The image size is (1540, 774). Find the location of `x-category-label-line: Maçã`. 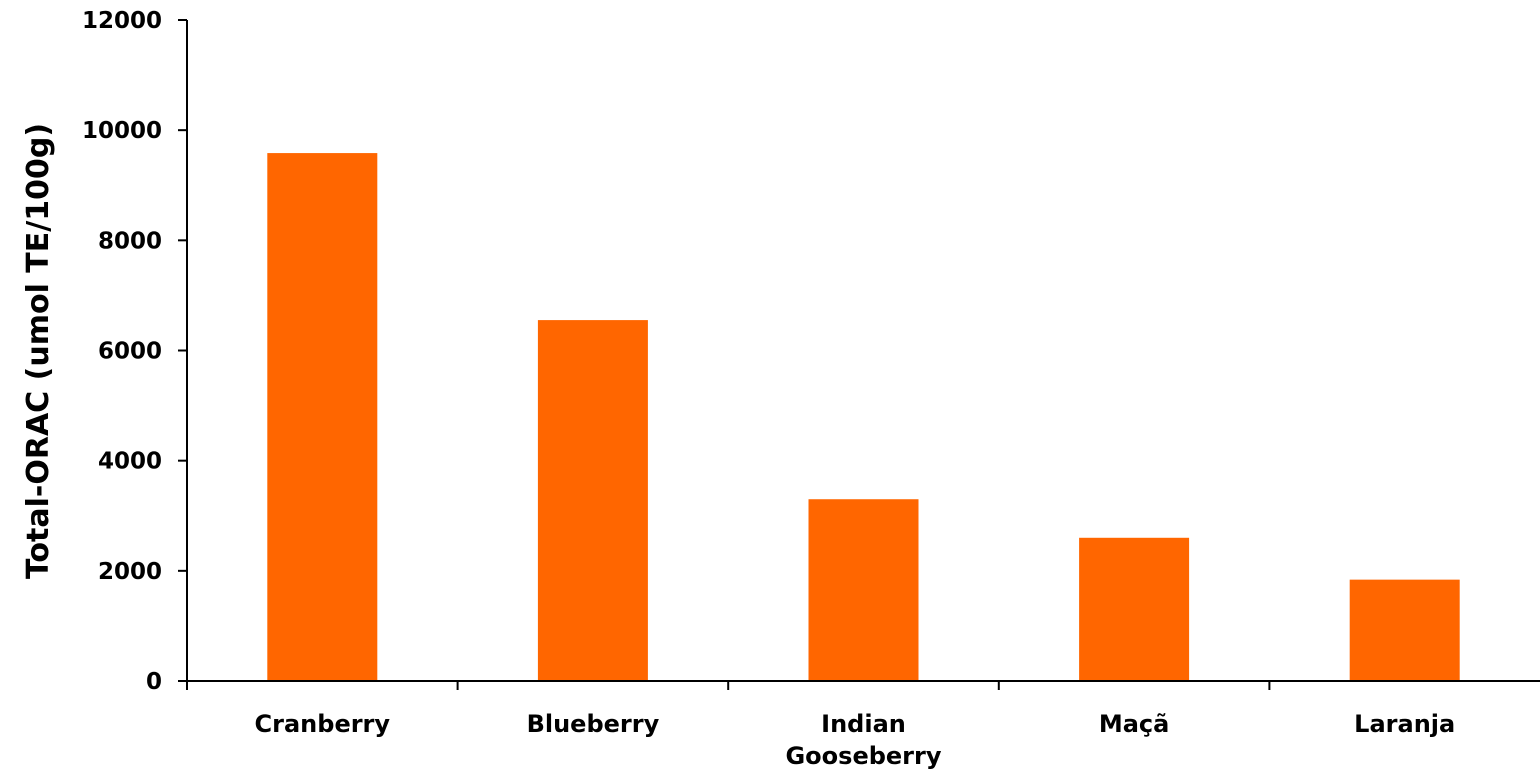

x-category-label-line: Maçã is located at coordinates (1134, 724).